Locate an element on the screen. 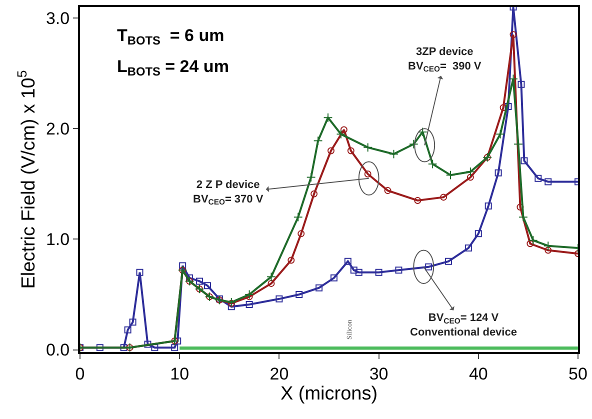 This screenshot has height=419, width=592. x-tick-label: 20 is located at coordinates (279, 374).